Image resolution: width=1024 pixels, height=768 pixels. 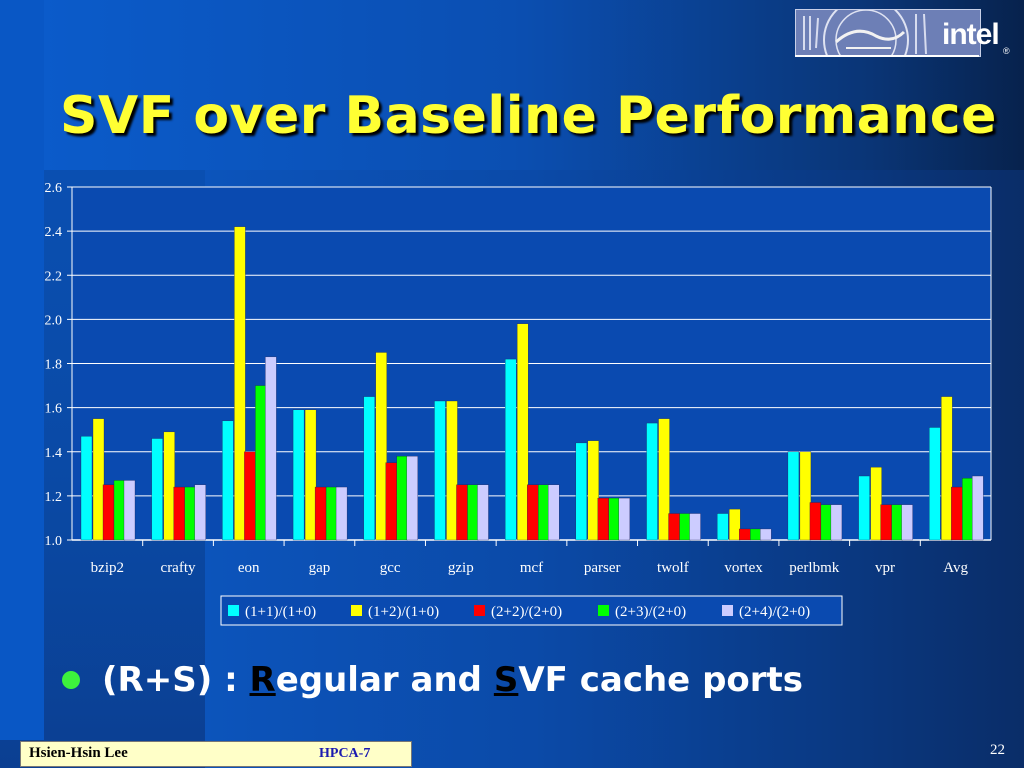 I want to click on x-tick-label: gap, so click(x=320, y=568).